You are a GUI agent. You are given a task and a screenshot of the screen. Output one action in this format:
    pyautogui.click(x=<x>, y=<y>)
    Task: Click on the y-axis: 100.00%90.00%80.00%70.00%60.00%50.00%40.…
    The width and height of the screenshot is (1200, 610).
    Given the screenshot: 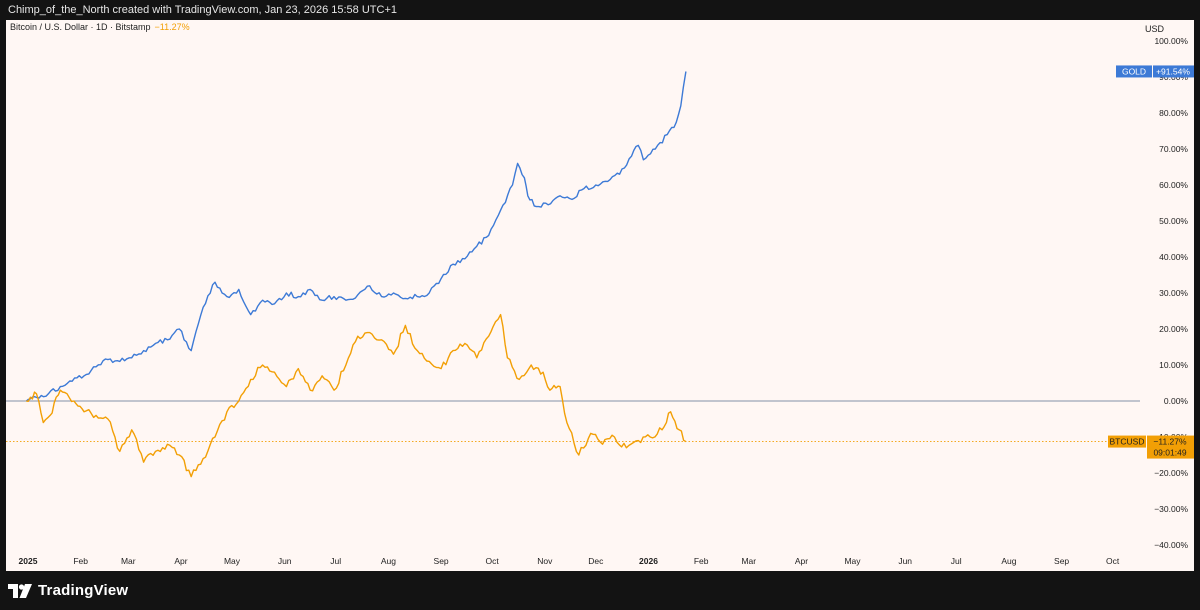 What is the action you would take?
    pyautogui.click(x=1171, y=293)
    